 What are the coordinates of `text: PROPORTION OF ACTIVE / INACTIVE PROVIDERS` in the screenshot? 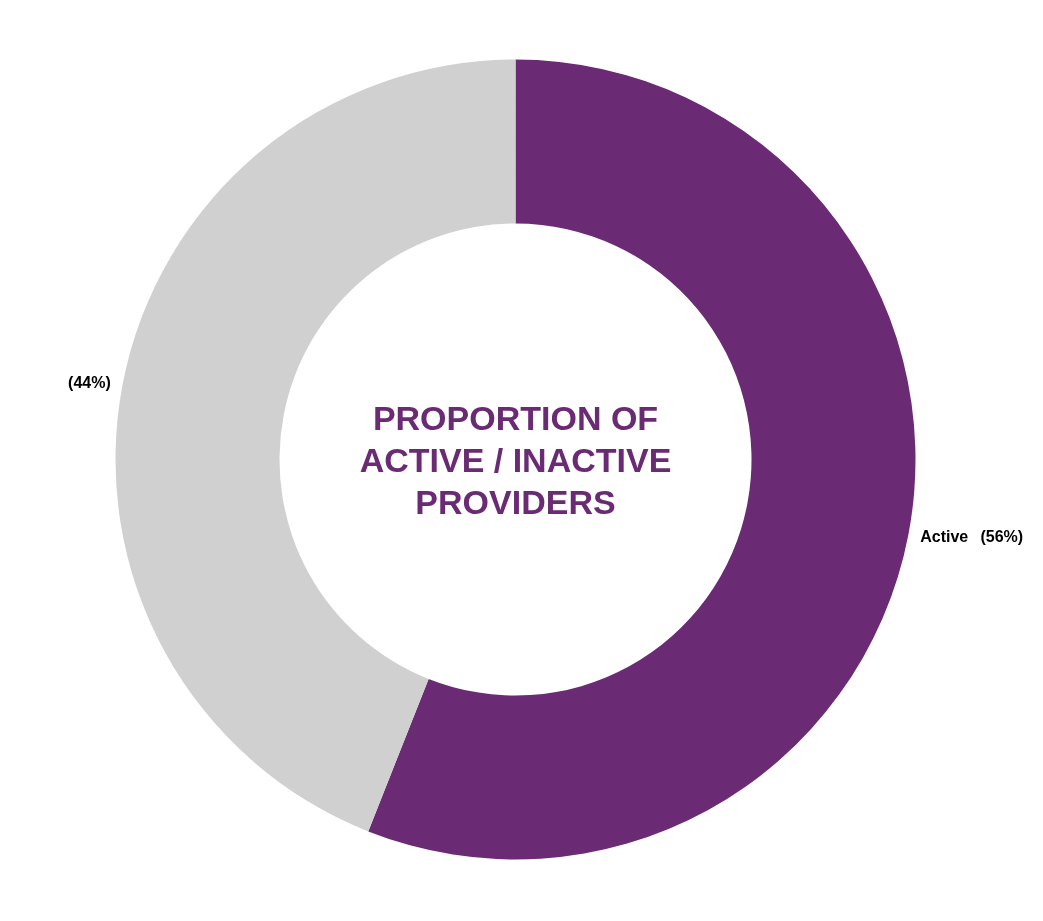 It's located at (515, 459).